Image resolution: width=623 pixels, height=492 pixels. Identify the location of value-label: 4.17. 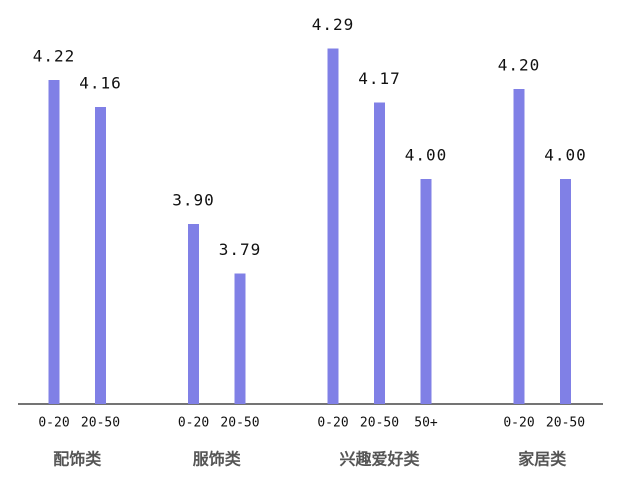
(379, 78).